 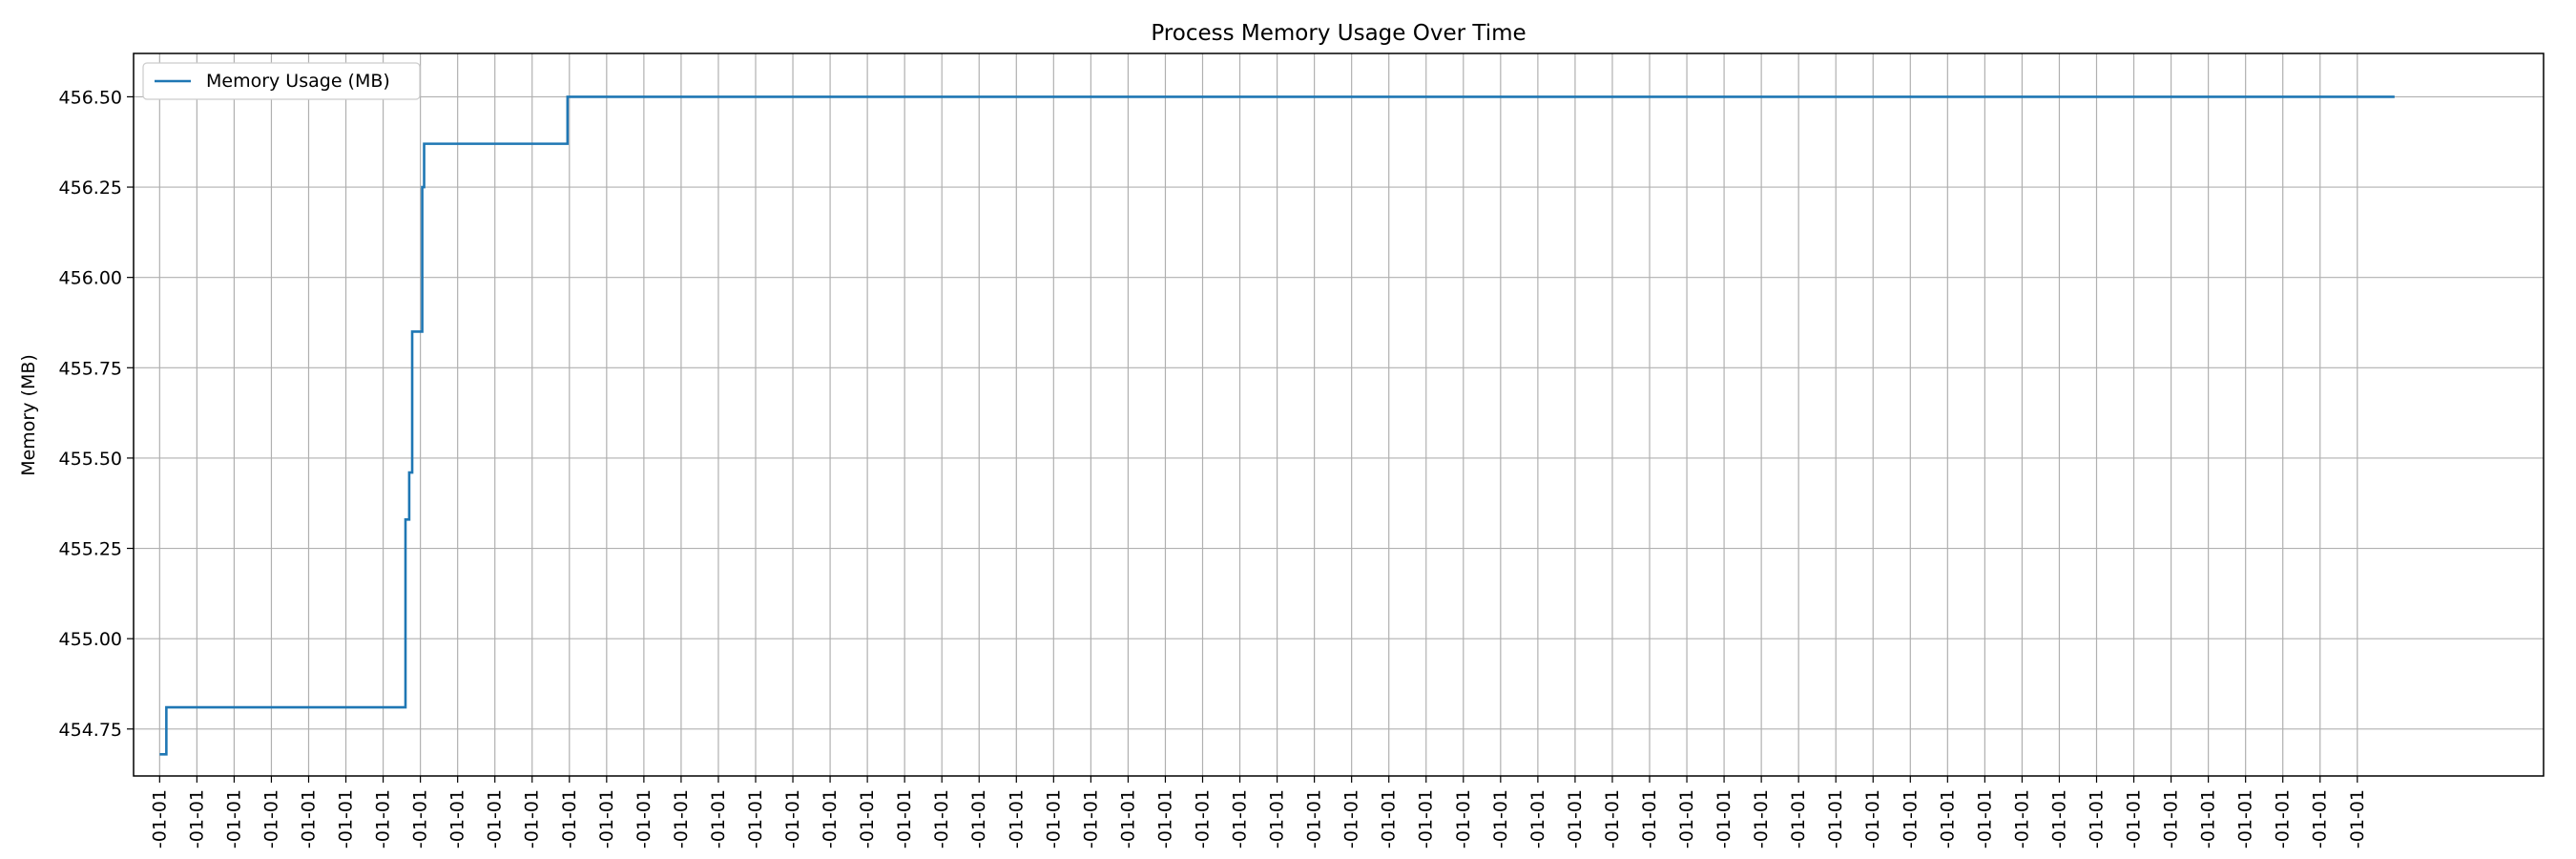 I want to click on legend-box, so click(x=281, y=81).